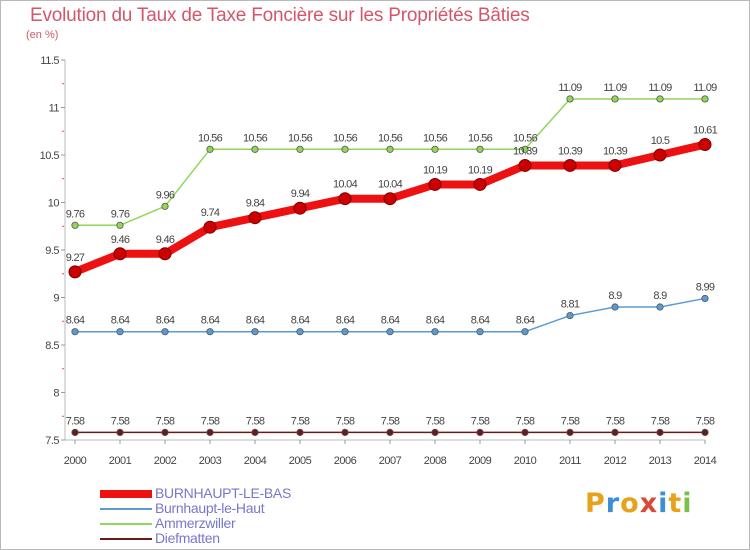 This screenshot has width=750, height=550. I want to click on x-tick-label: 2004, so click(255, 461).